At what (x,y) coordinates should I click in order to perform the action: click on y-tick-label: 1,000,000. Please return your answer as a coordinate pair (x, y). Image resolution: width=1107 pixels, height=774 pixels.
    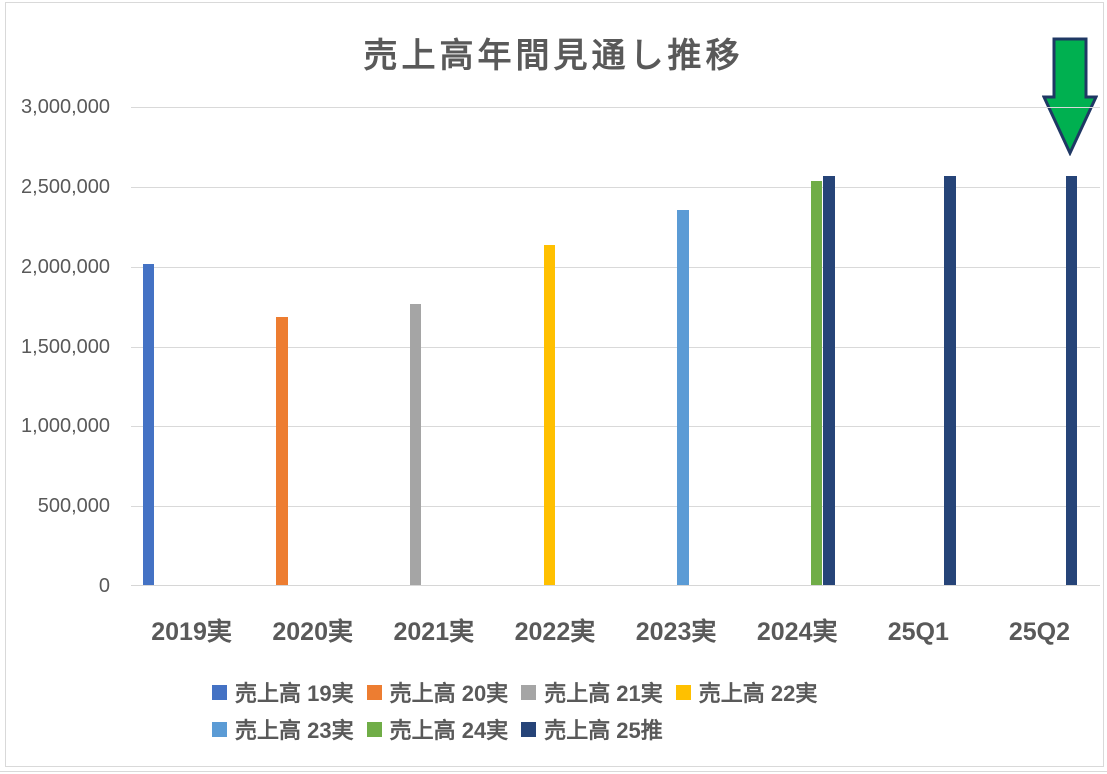
    Looking at the image, I should click on (65, 426).